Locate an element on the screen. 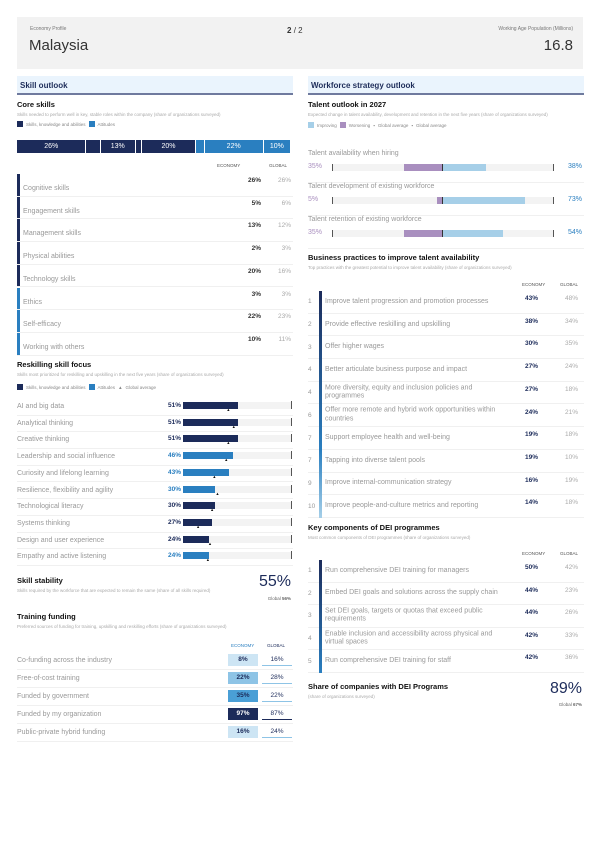 This screenshot has width=600, height=848. rank-number: 4 is located at coordinates (310, 639).